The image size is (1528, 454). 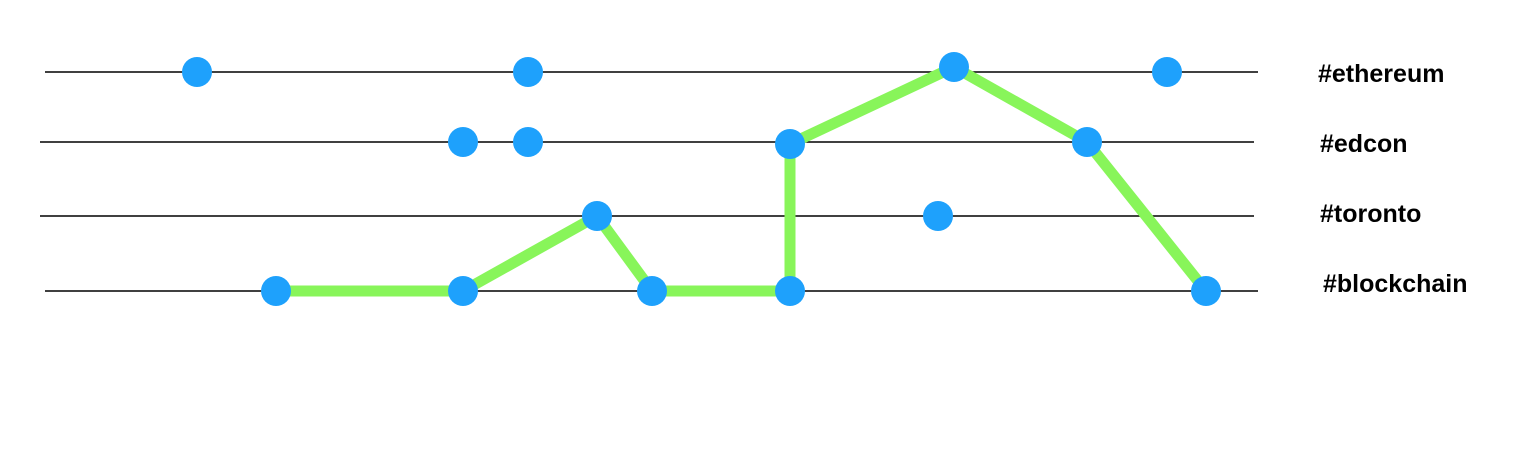 I want to click on lane-label-toronto: #toronto, so click(x=1370, y=214).